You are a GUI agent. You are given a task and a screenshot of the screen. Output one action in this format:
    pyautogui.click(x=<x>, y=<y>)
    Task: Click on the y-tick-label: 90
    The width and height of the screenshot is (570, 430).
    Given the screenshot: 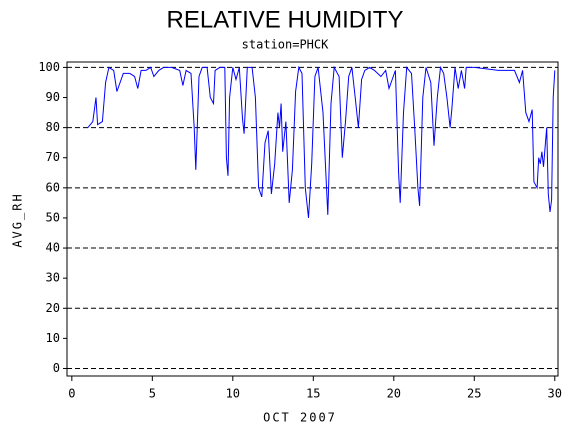 What is the action you would take?
    pyautogui.click(x=53, y=97)
    